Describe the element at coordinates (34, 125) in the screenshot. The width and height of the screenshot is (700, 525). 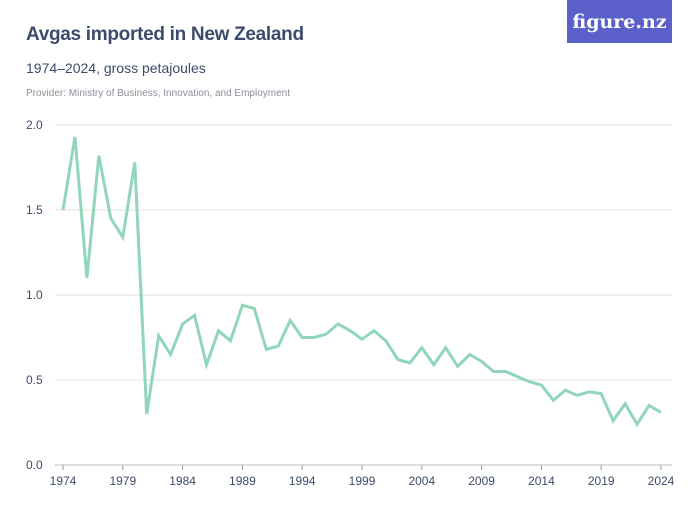
I see `y-tick-label: 2.0` at that location.